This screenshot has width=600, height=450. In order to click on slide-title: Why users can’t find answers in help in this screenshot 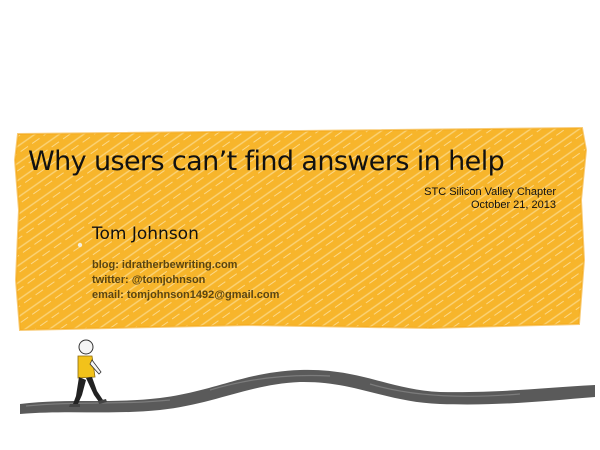, I will do `click(266, 161)`.